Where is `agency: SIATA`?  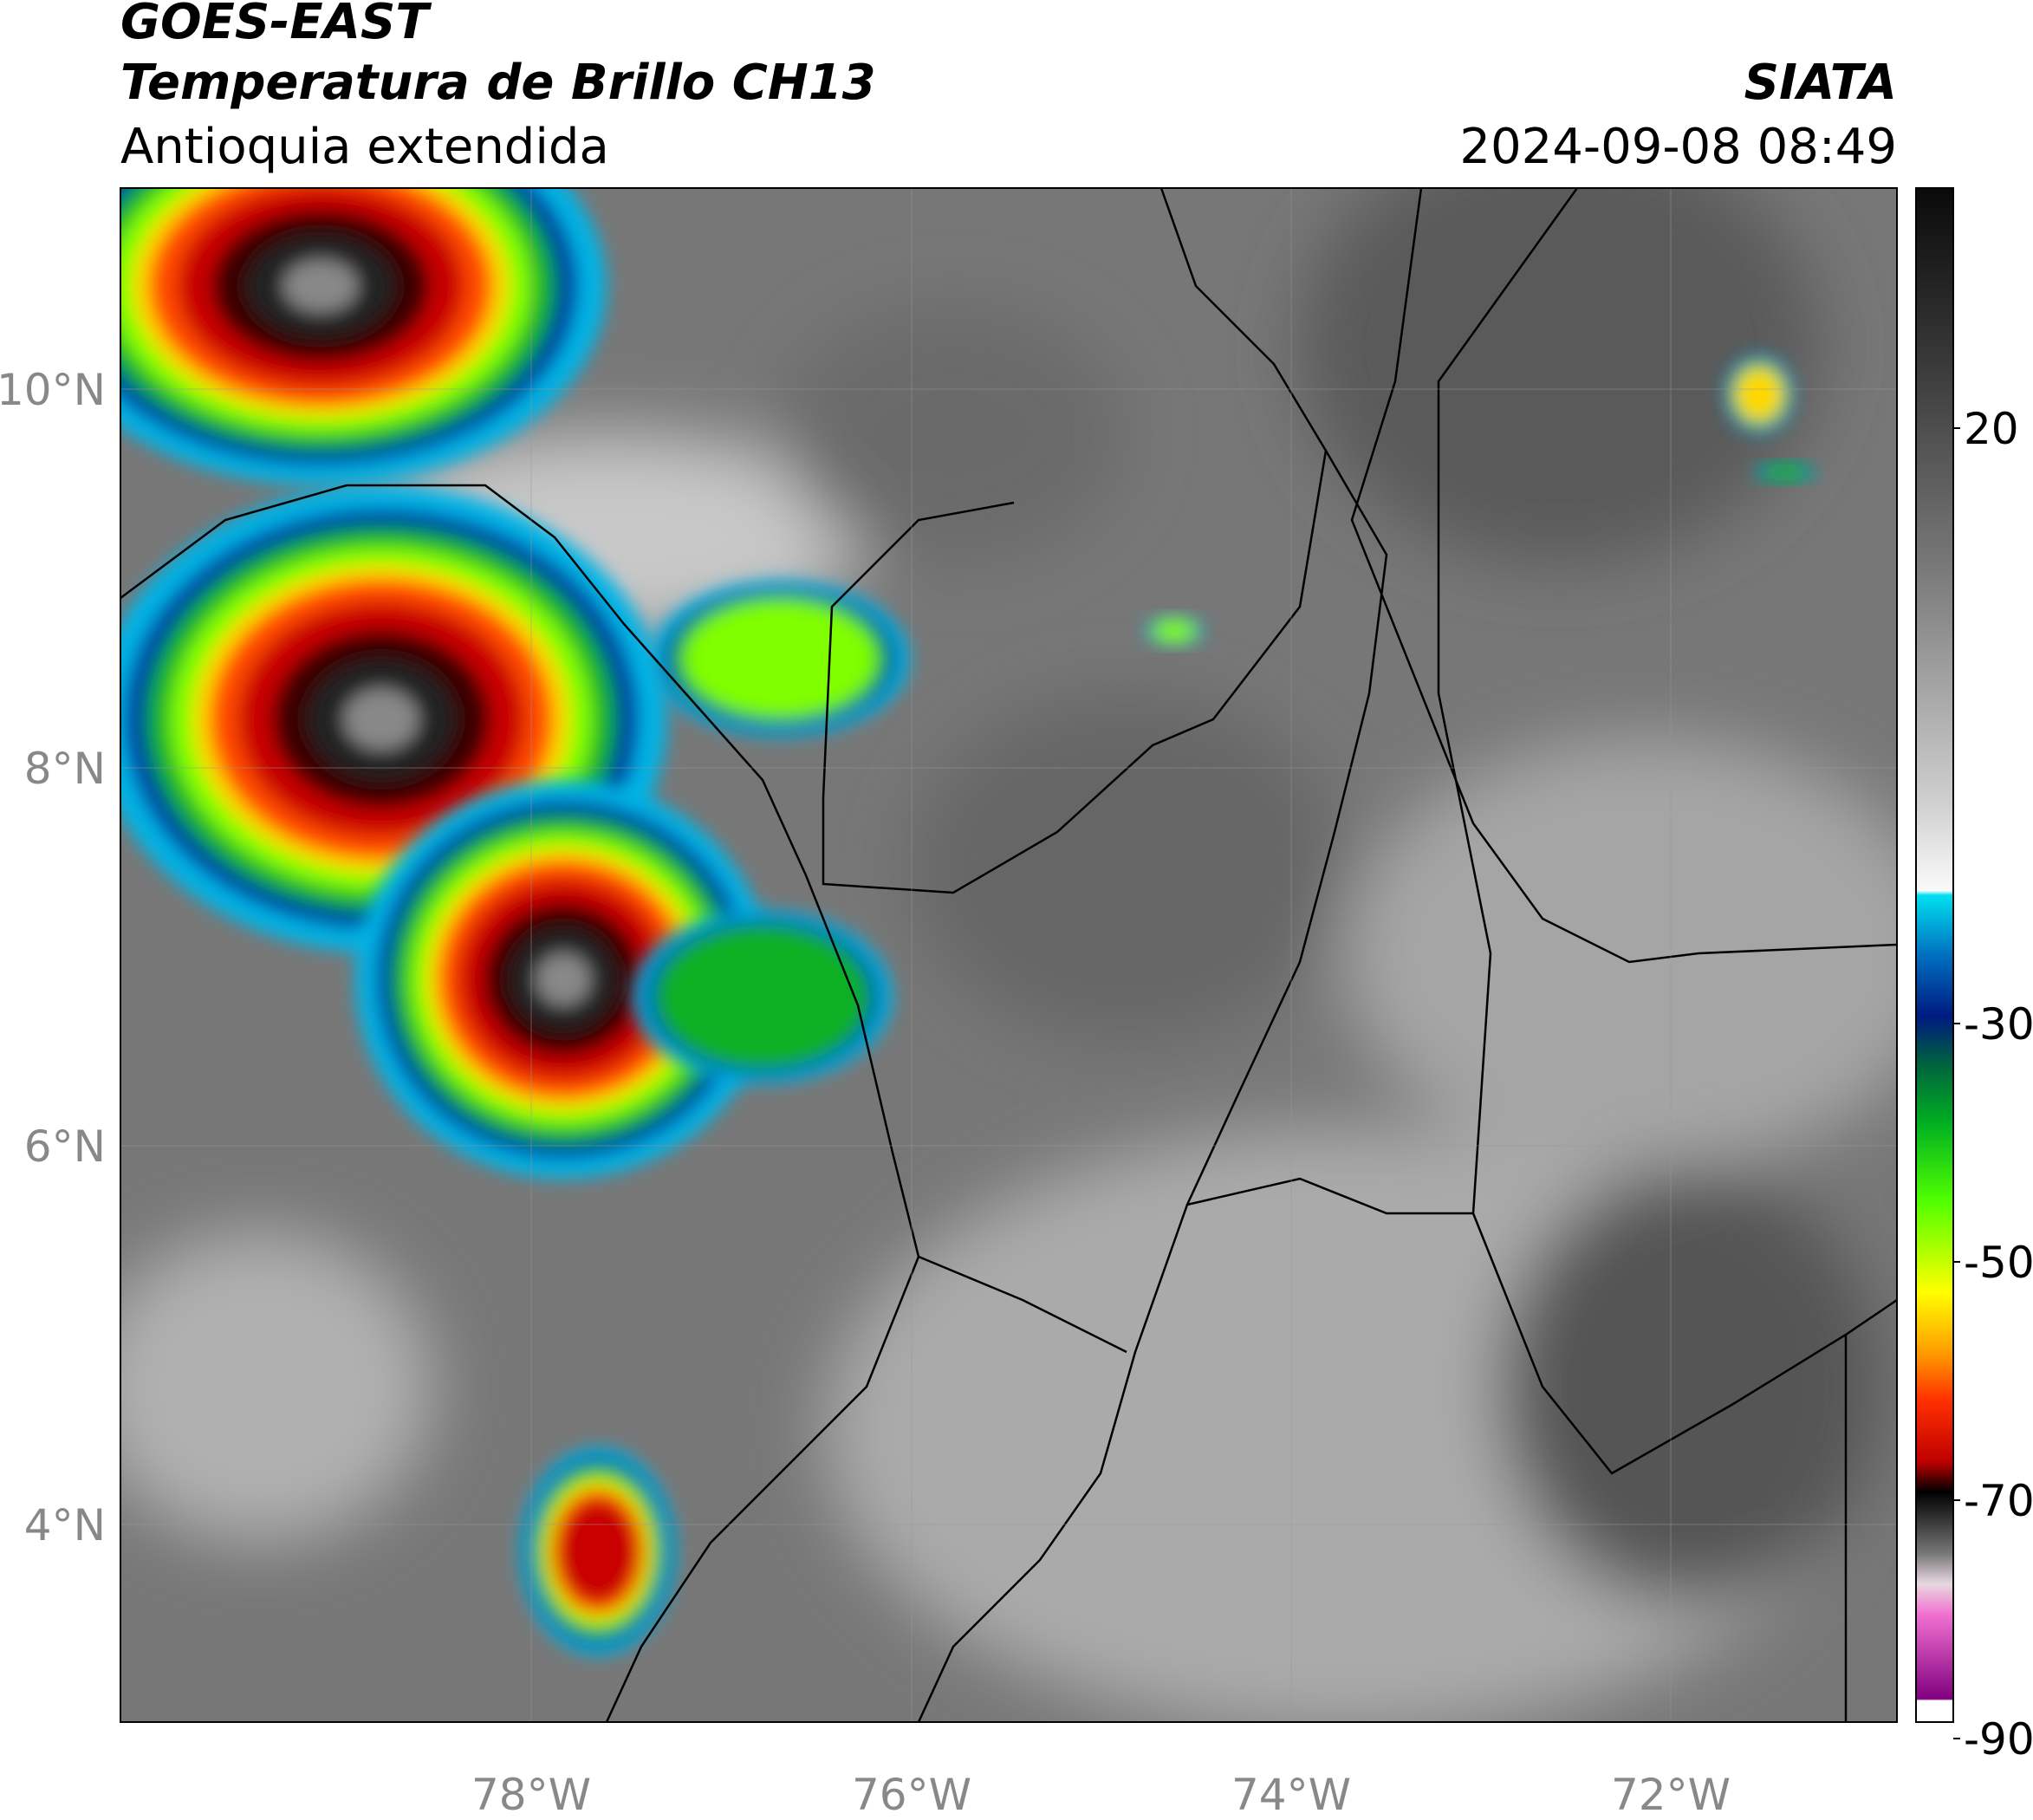 agency: SIATA is located at coordinates (1820, 83).